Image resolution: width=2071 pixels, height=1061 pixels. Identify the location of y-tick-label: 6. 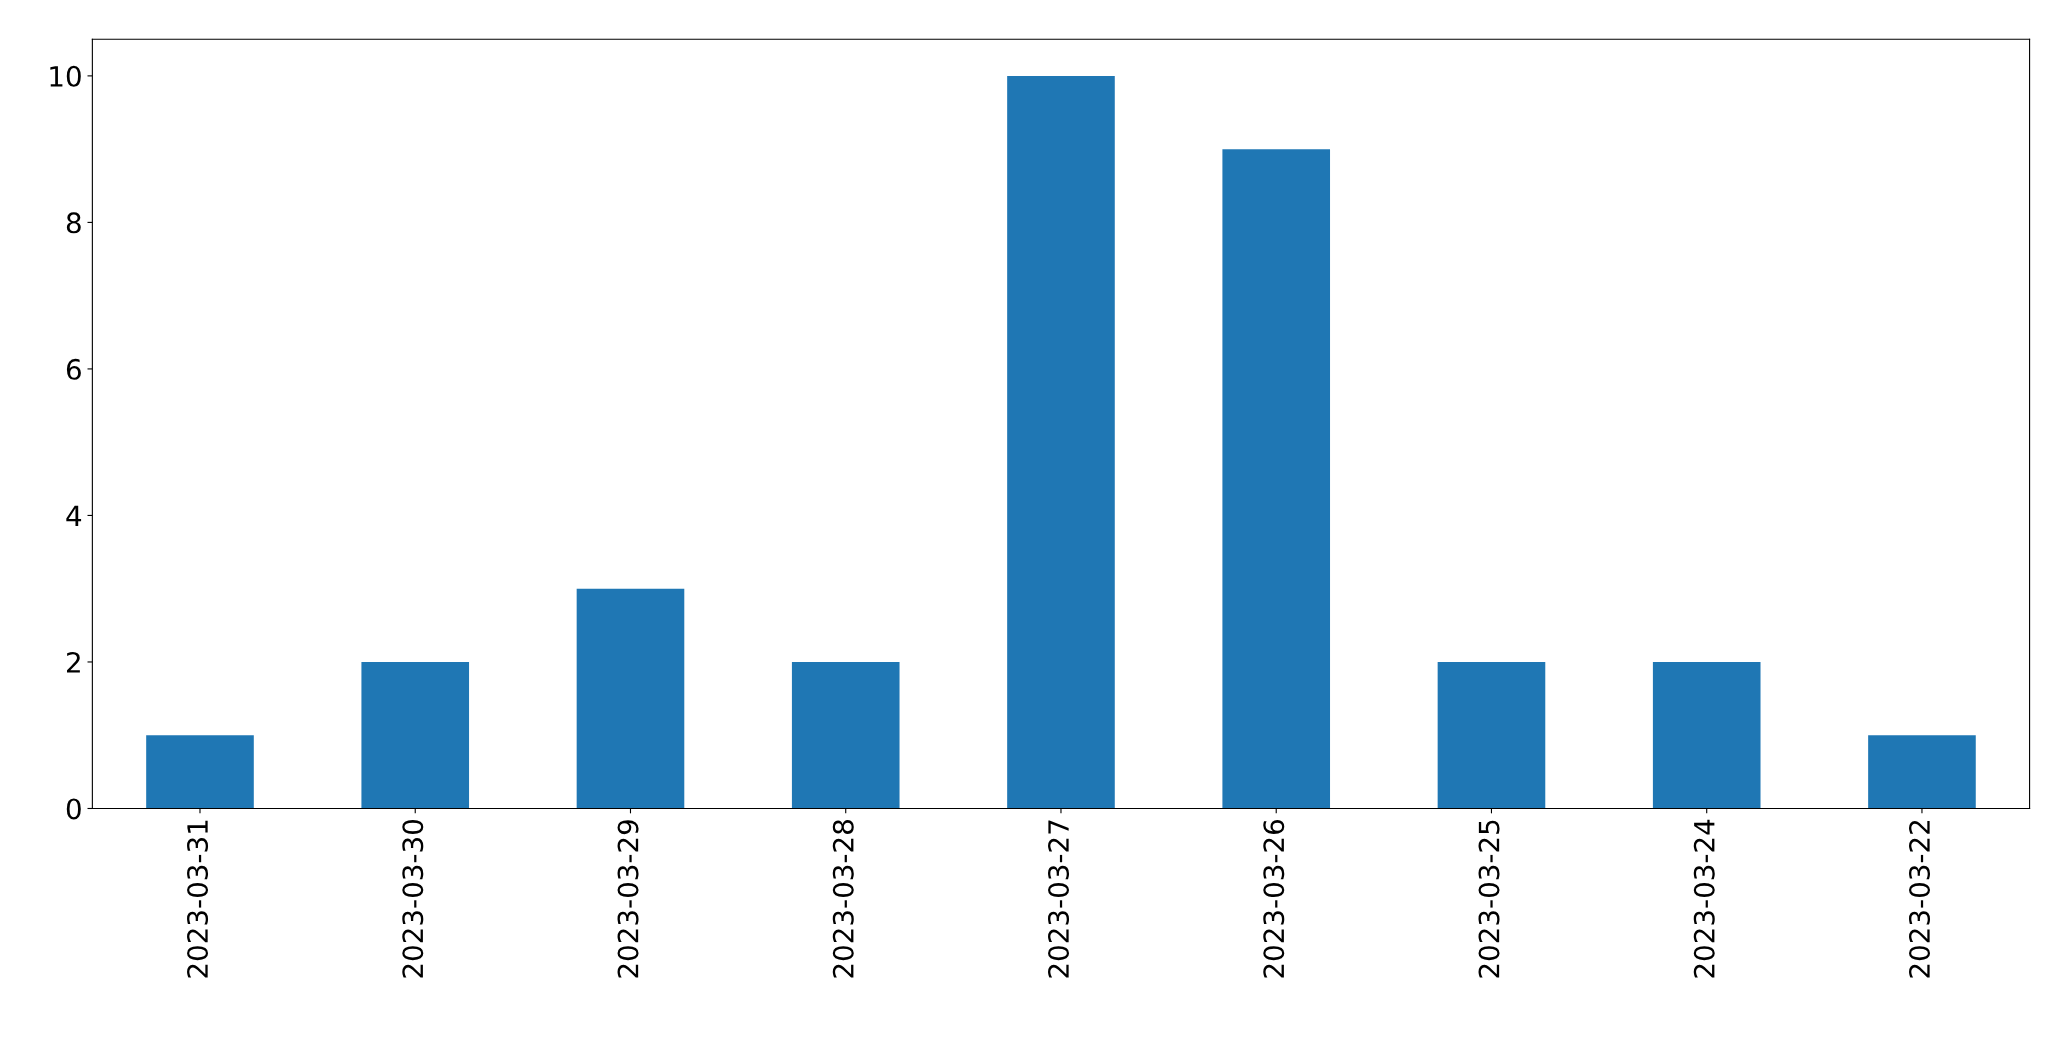
(73, 369).